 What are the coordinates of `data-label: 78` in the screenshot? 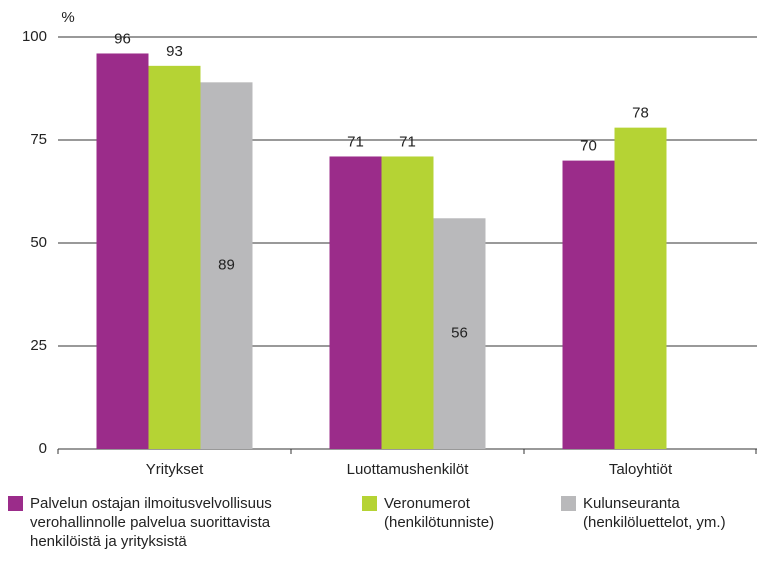 It's located at (640, 113).